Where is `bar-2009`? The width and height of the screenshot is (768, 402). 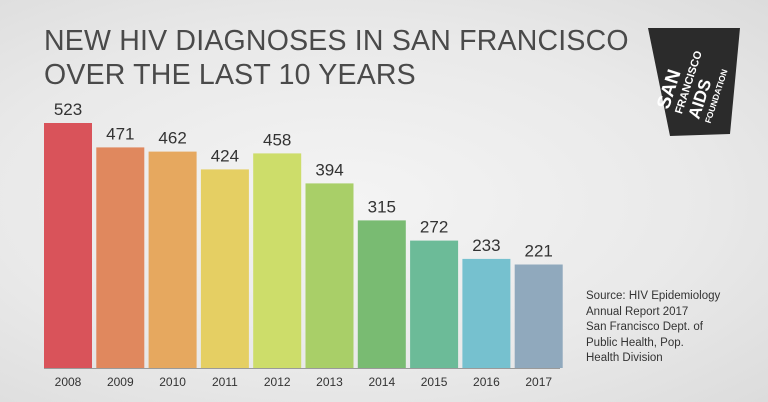 bar-2009 is located at coordinates (120, 257).